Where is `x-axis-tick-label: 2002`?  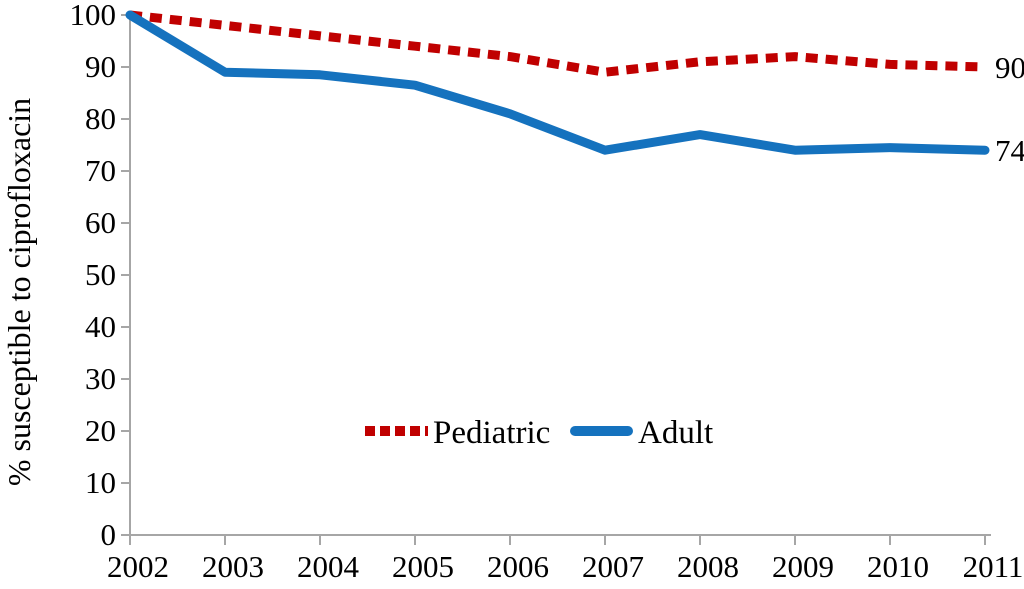
x-axis-tick-label: 2002 is located at coordinates (138, 566).